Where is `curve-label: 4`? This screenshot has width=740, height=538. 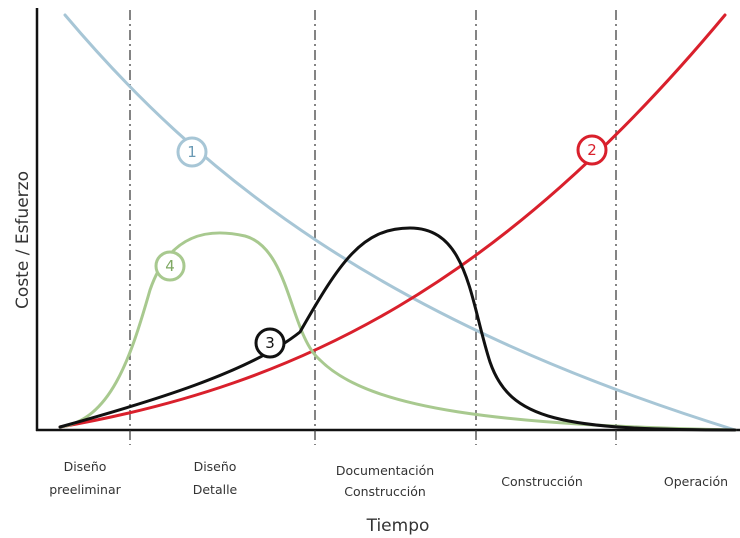
curve-label: 4 is located at coordinates (170, 266).